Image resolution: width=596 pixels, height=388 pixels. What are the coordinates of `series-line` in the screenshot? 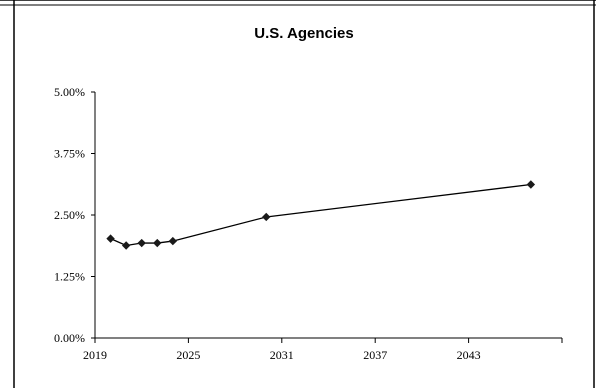 It's located at (320, 215).